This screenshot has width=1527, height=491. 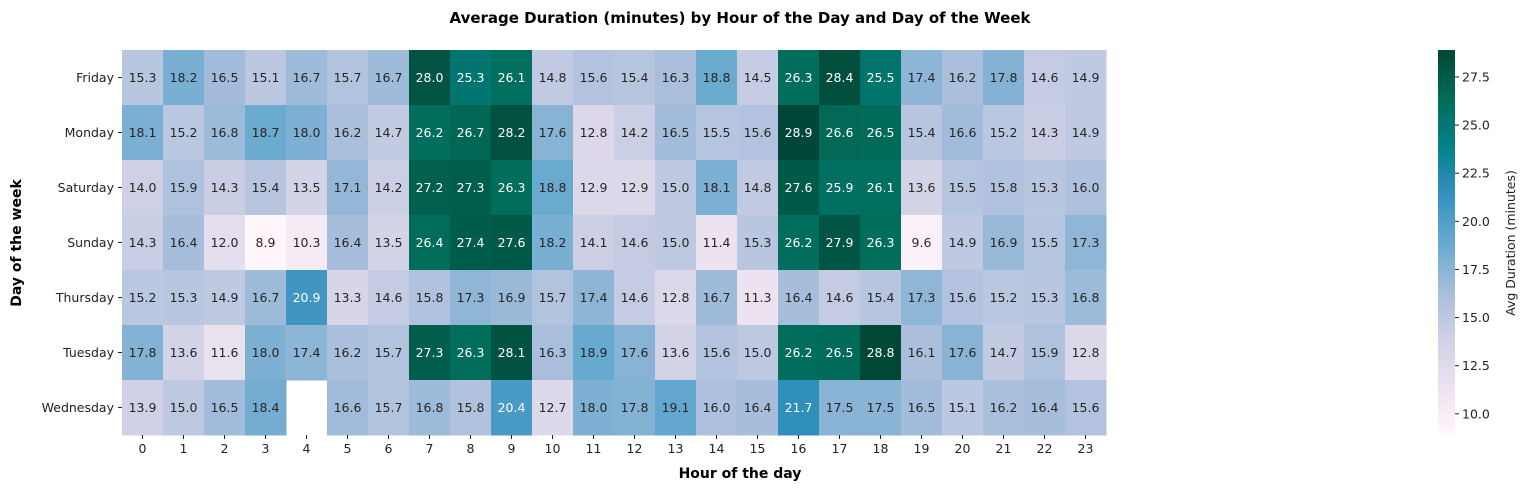 What do you see at coordinates (184, 448) in the screenshot?
I see `x-tick-label: 1` at bounding box center [184, 448].